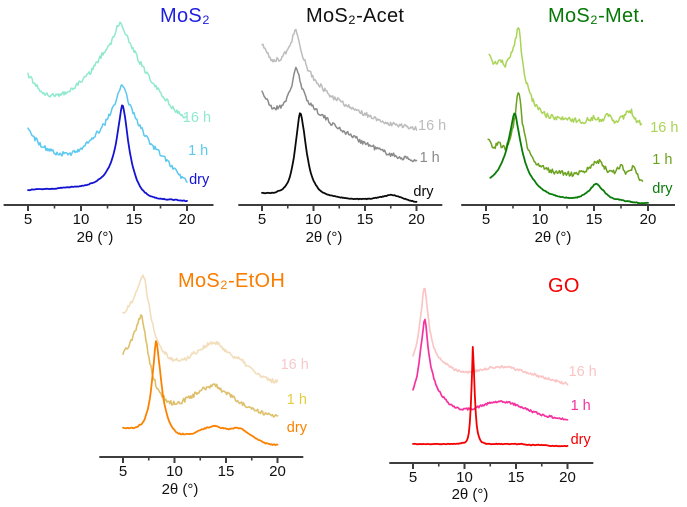 The width and height of the screenshot is (687, 507). What do you see at coordinates (564, 286) in the screenshot?
I see `panel-go-title: GO` at bounding box center [564, 286].